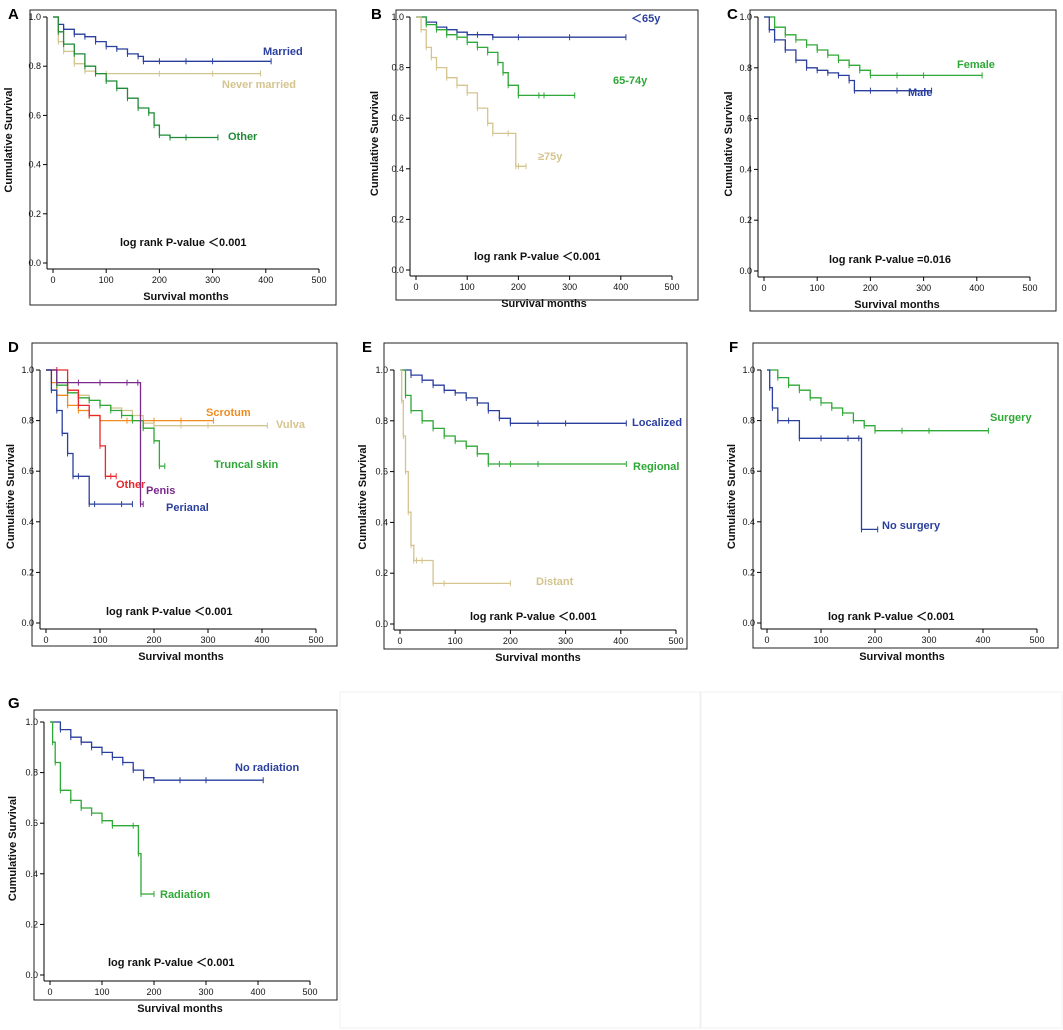  Describe the element at coordinates (376, 14) in the screenshot. I see `panel-letter: B` at that location.